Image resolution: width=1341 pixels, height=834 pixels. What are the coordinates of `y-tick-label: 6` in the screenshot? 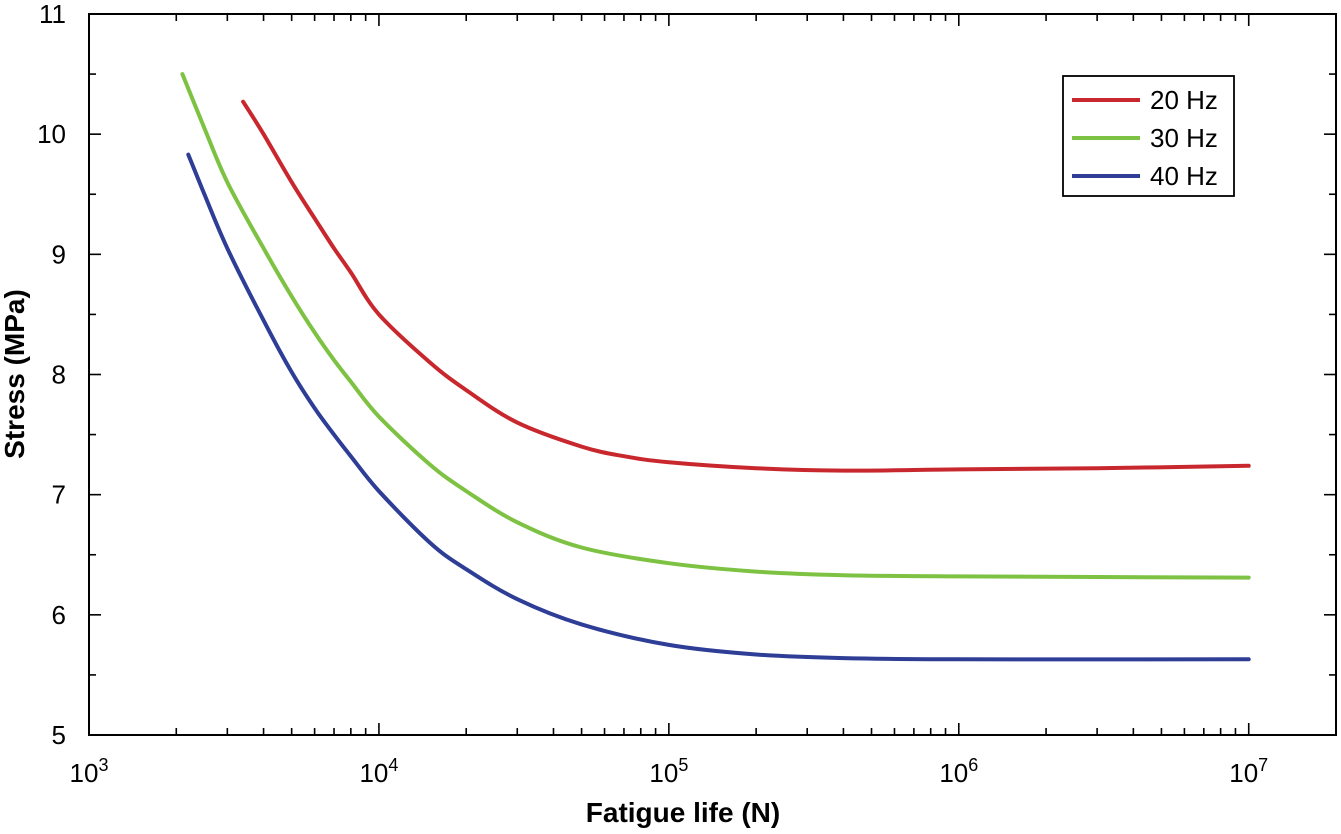 It's located at (59, 615).